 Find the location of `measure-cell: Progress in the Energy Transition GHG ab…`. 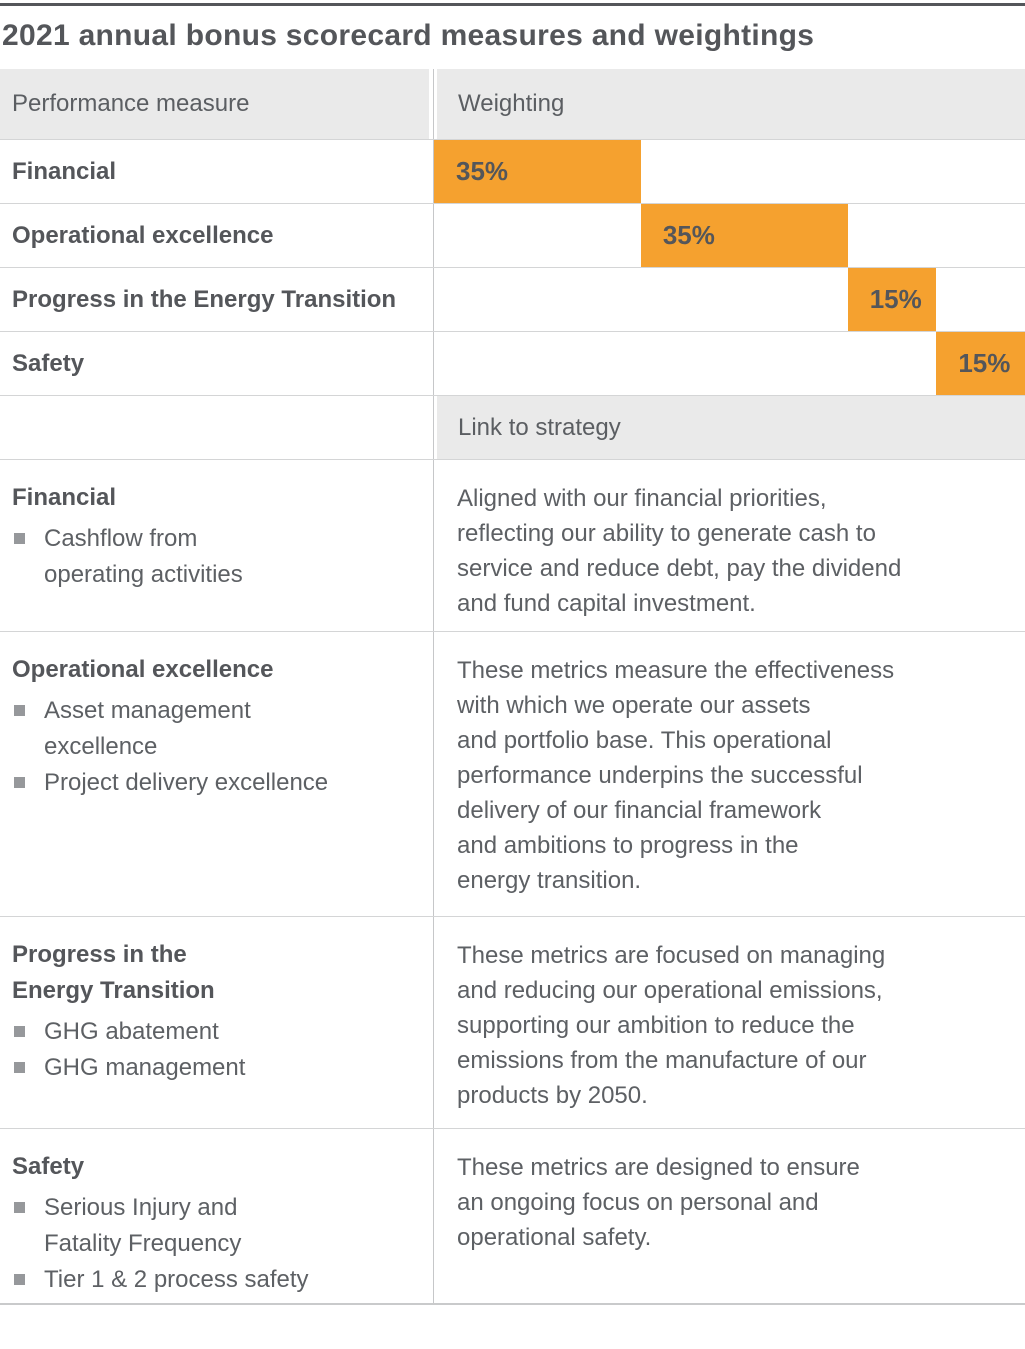

measure-cell: Progress in the Energy Transition GHG ab… is located at coordinates (216, 1022).